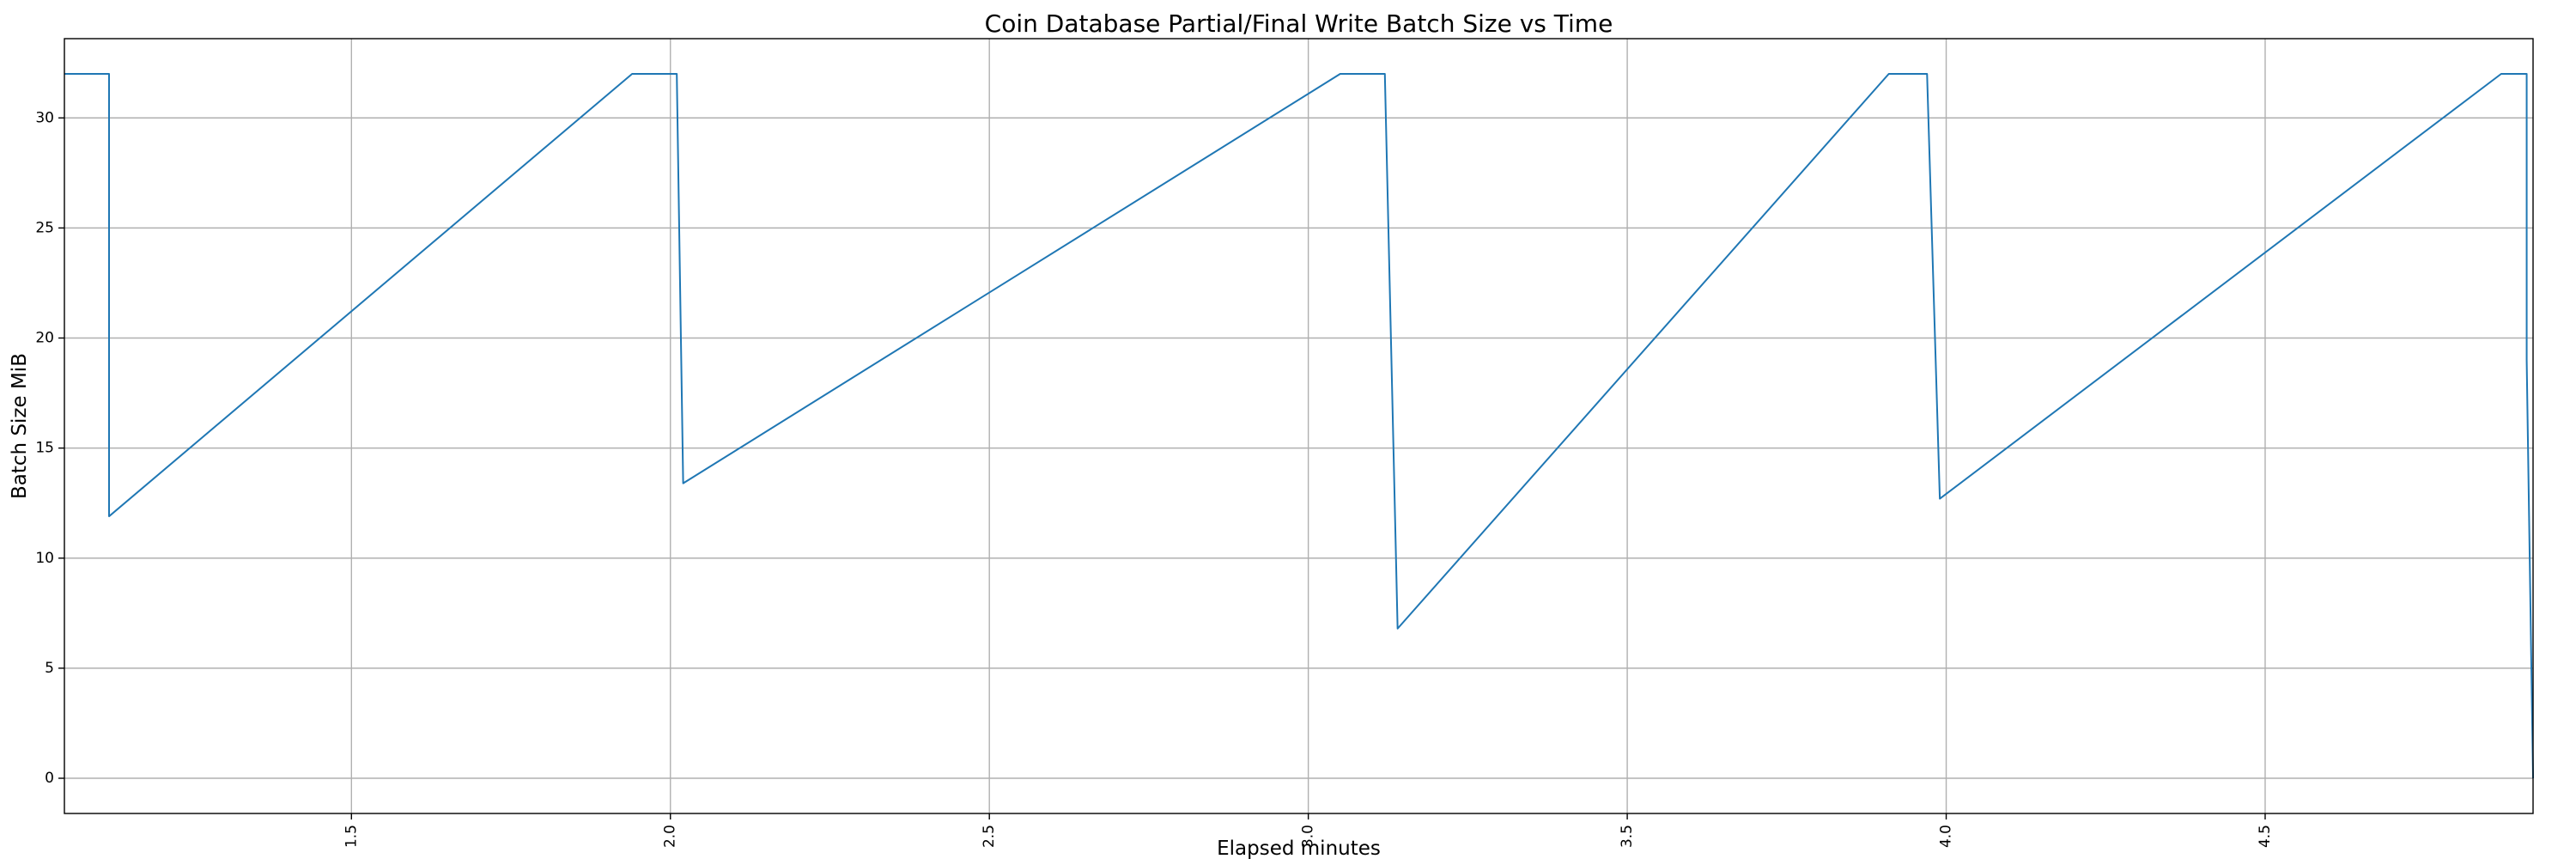 The image size is (2576, 859). What do you see at coordinates (1299, 849) in the screenshot?
I see `x-axis-label: Elapsed minutes` at bounding box center [1299, 849].